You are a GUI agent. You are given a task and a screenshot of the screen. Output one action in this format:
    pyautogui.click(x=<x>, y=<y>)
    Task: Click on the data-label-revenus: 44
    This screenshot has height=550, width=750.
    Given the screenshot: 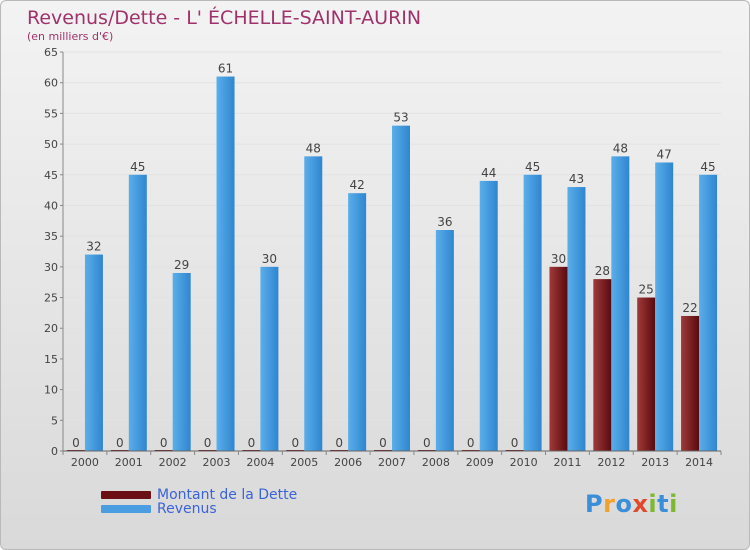 What is the action you would take?
    pyautogui.click(x=488, y=173)
    